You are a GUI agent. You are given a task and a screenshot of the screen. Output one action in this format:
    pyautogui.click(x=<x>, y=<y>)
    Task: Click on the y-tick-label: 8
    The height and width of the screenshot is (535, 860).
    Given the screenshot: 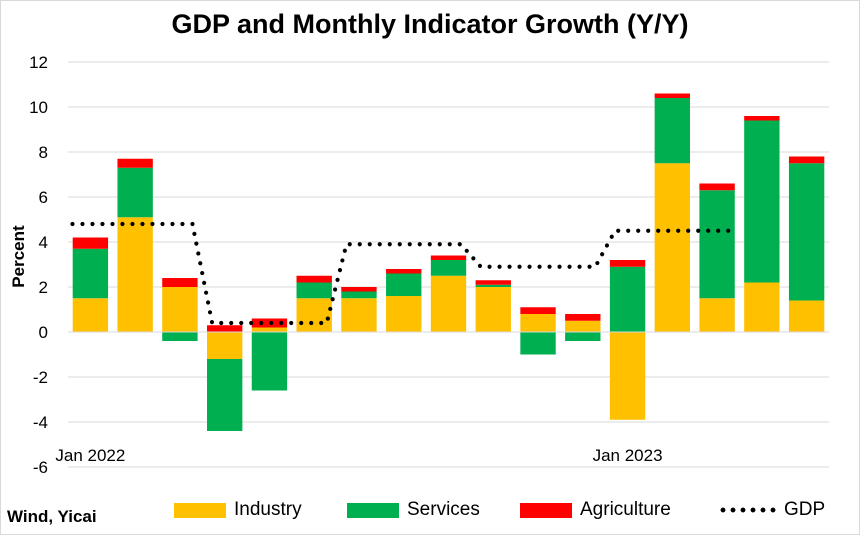 What is the action you would take?
    pyautogui.click(x=43, y=152)
    